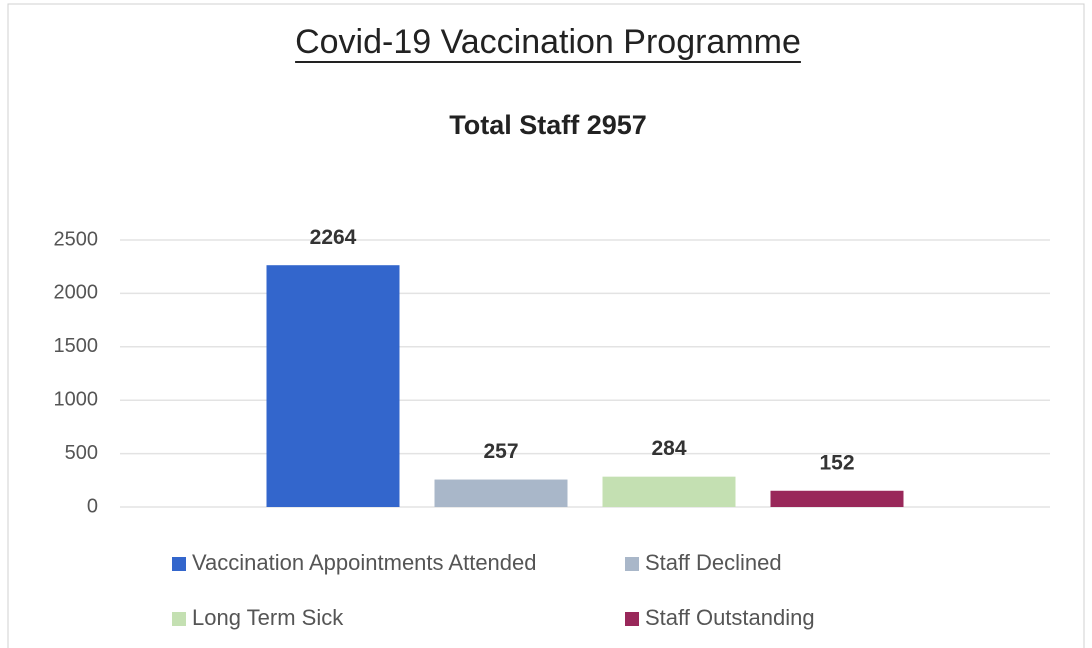 The height and width of the screenshot is (648, 1092). I want to click on y-tick-label: 1500, so click(76, 346).